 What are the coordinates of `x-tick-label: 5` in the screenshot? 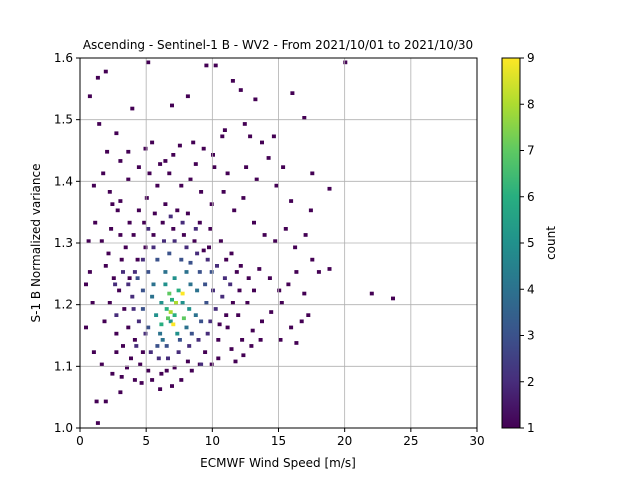 It's located at (146, 441).